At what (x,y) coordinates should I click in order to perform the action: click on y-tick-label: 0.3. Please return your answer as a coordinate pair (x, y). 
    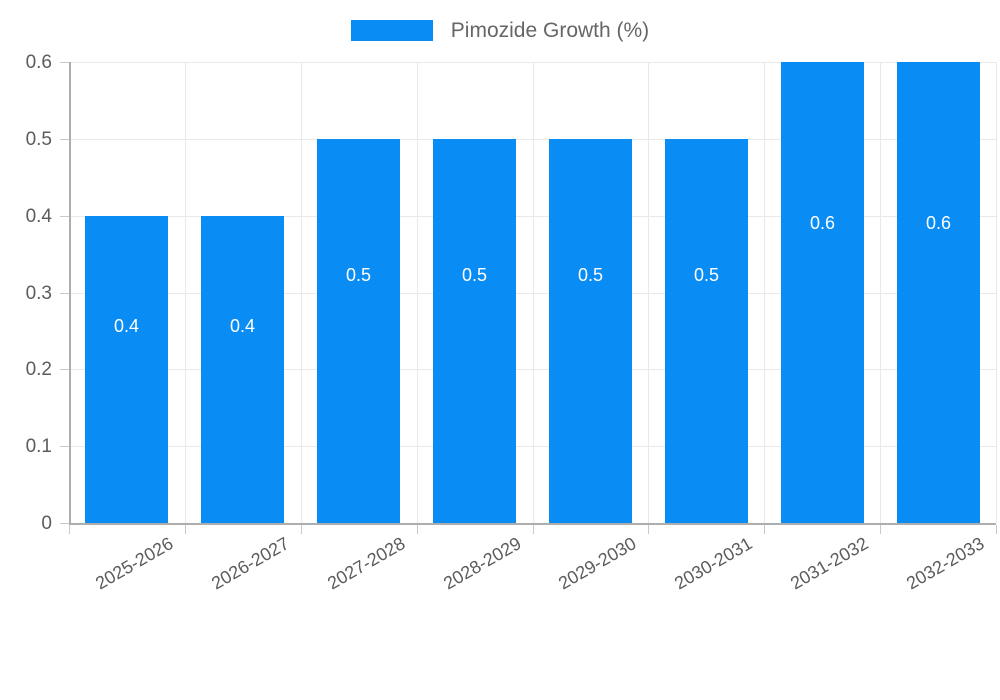
    Looking at the image, I should click on (38, 293).